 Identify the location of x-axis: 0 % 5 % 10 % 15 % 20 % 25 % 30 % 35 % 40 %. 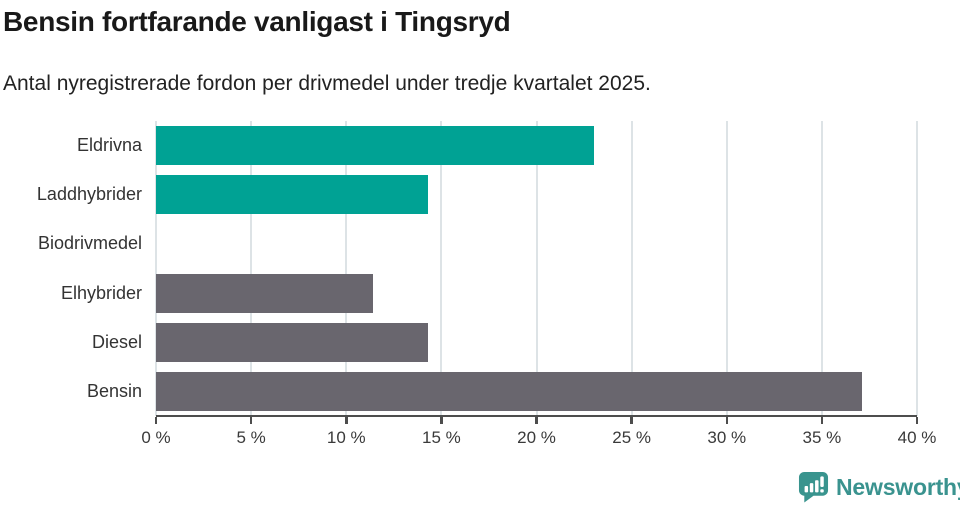
(538, 437).